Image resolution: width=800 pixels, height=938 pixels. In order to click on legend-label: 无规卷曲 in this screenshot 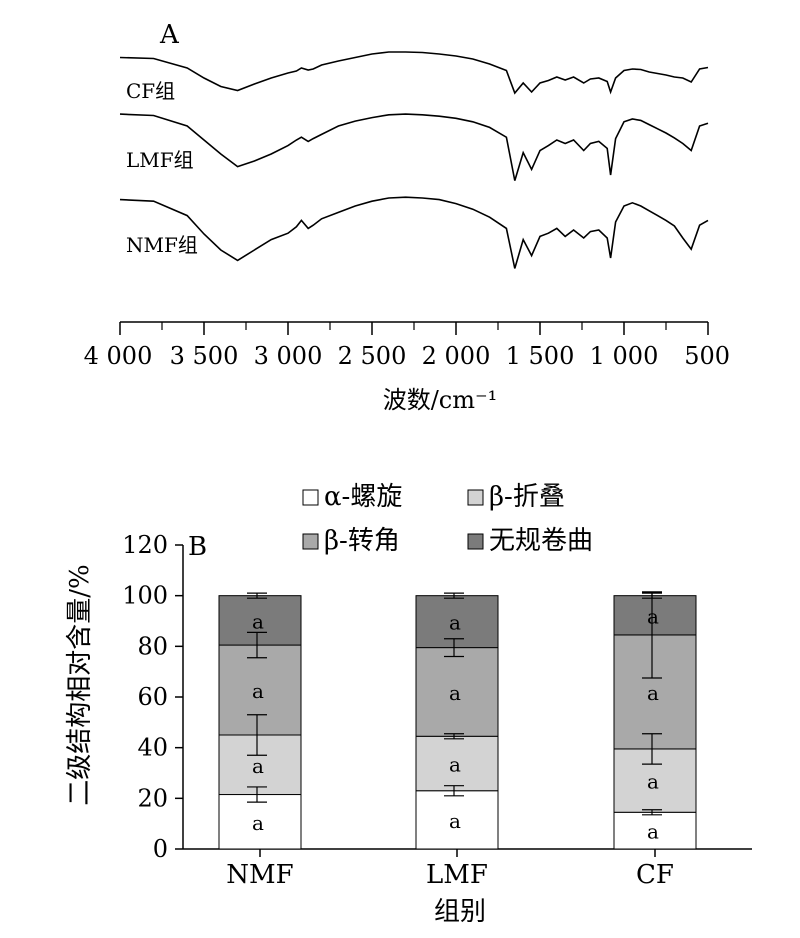, I will do `click(541, 541)`.